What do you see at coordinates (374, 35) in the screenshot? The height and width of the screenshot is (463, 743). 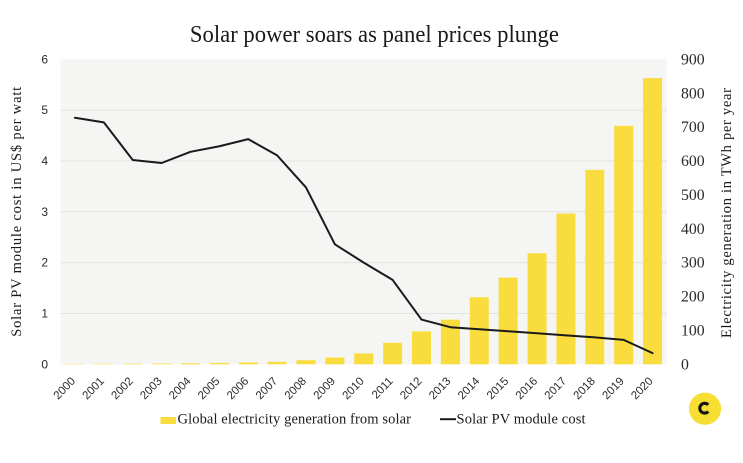 I see `svg-text:Solar power soars as panel pri: Solar power soars as panel prices plunge` at bounding box center [374, 35].